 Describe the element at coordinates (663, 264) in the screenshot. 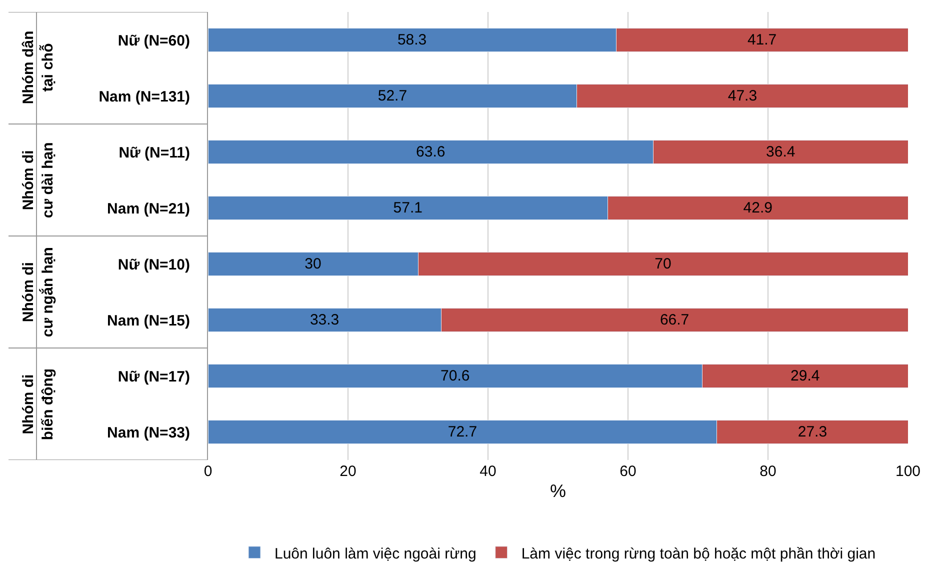

I see `data-label: 70` at that location.